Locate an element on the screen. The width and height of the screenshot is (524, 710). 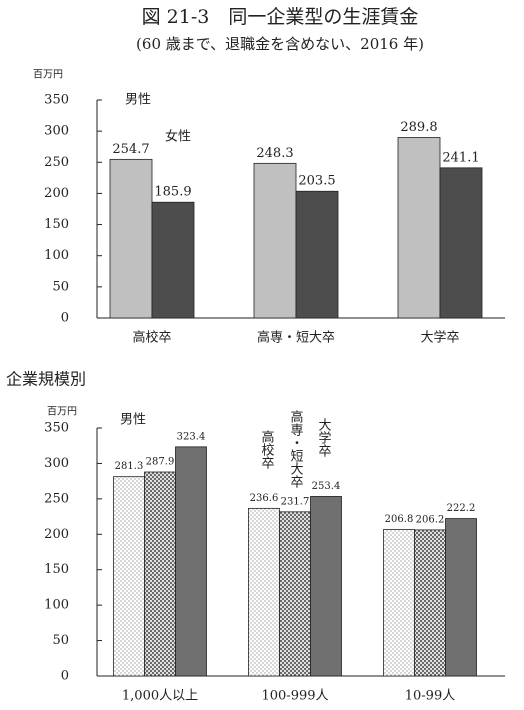
legend-label: 大学卒 is located at coordinates (324, 437).